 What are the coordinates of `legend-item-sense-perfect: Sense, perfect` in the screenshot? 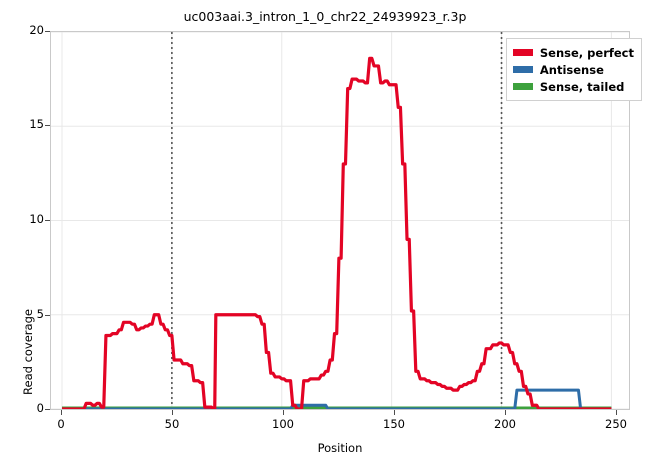 It's located at (572, 52).